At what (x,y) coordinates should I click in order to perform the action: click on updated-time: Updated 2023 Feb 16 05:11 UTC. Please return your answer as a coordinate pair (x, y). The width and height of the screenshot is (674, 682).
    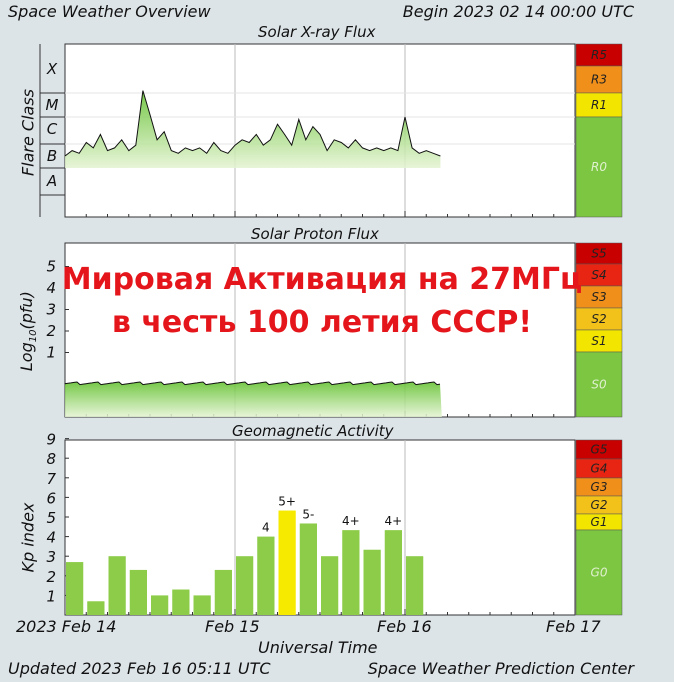
    Looking at the image, I should click on (139, 668).